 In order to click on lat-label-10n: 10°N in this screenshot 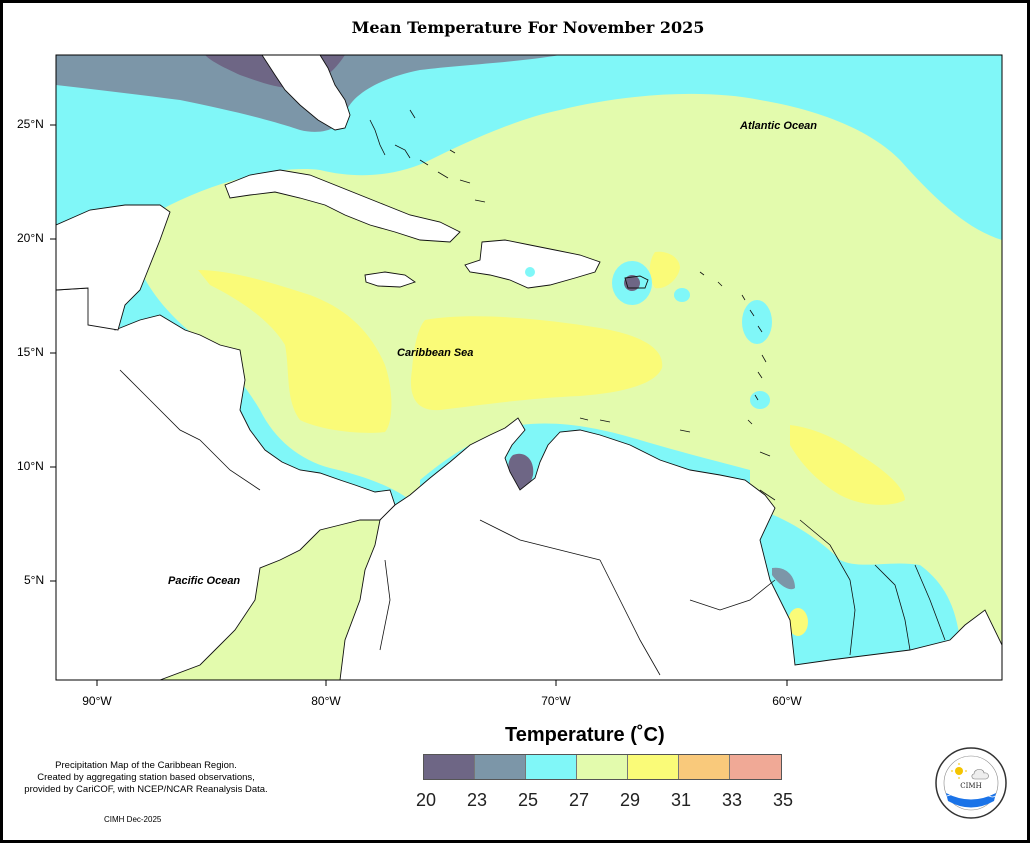, I will do `click(30, 466)`.